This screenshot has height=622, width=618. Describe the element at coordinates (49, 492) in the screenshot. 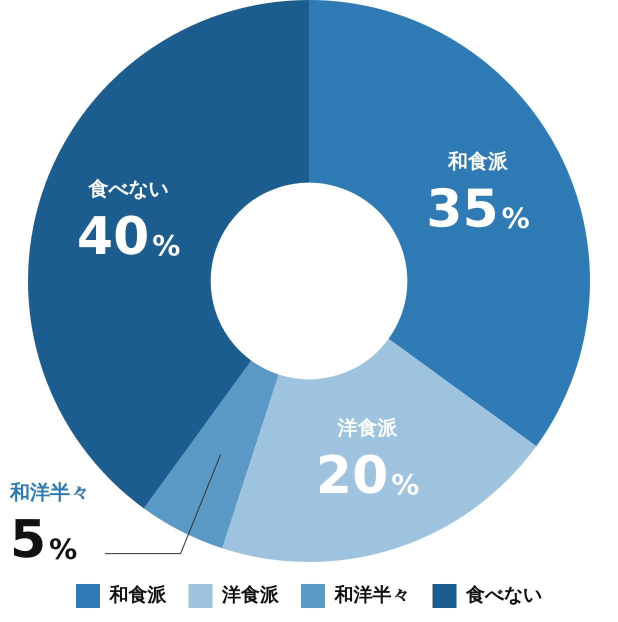

I see `slice-label: 和洋半々` at that location.